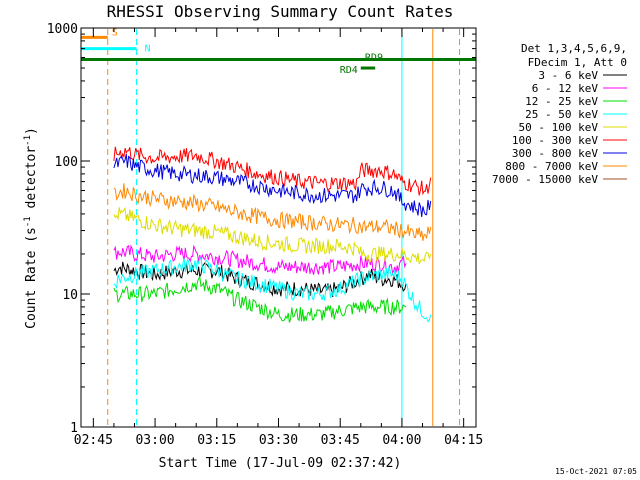  I want to click on legend-header: FDecim 1, Att 0, so click(577, 62).